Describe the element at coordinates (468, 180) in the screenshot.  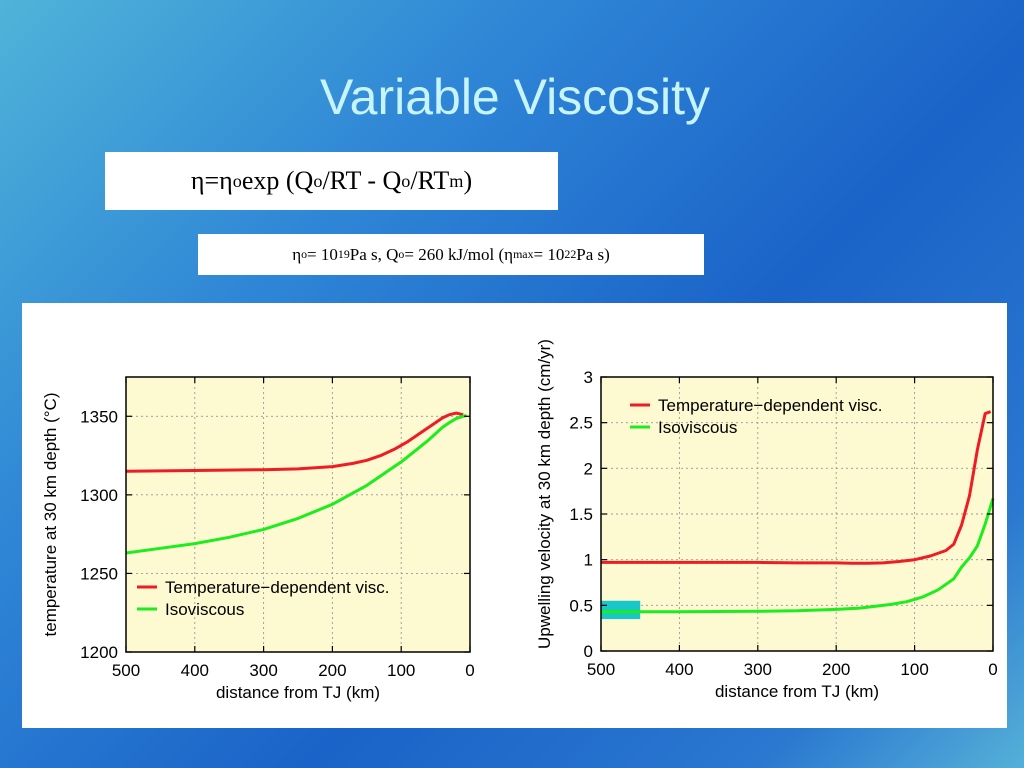
I see `eq-close: )` at that location.